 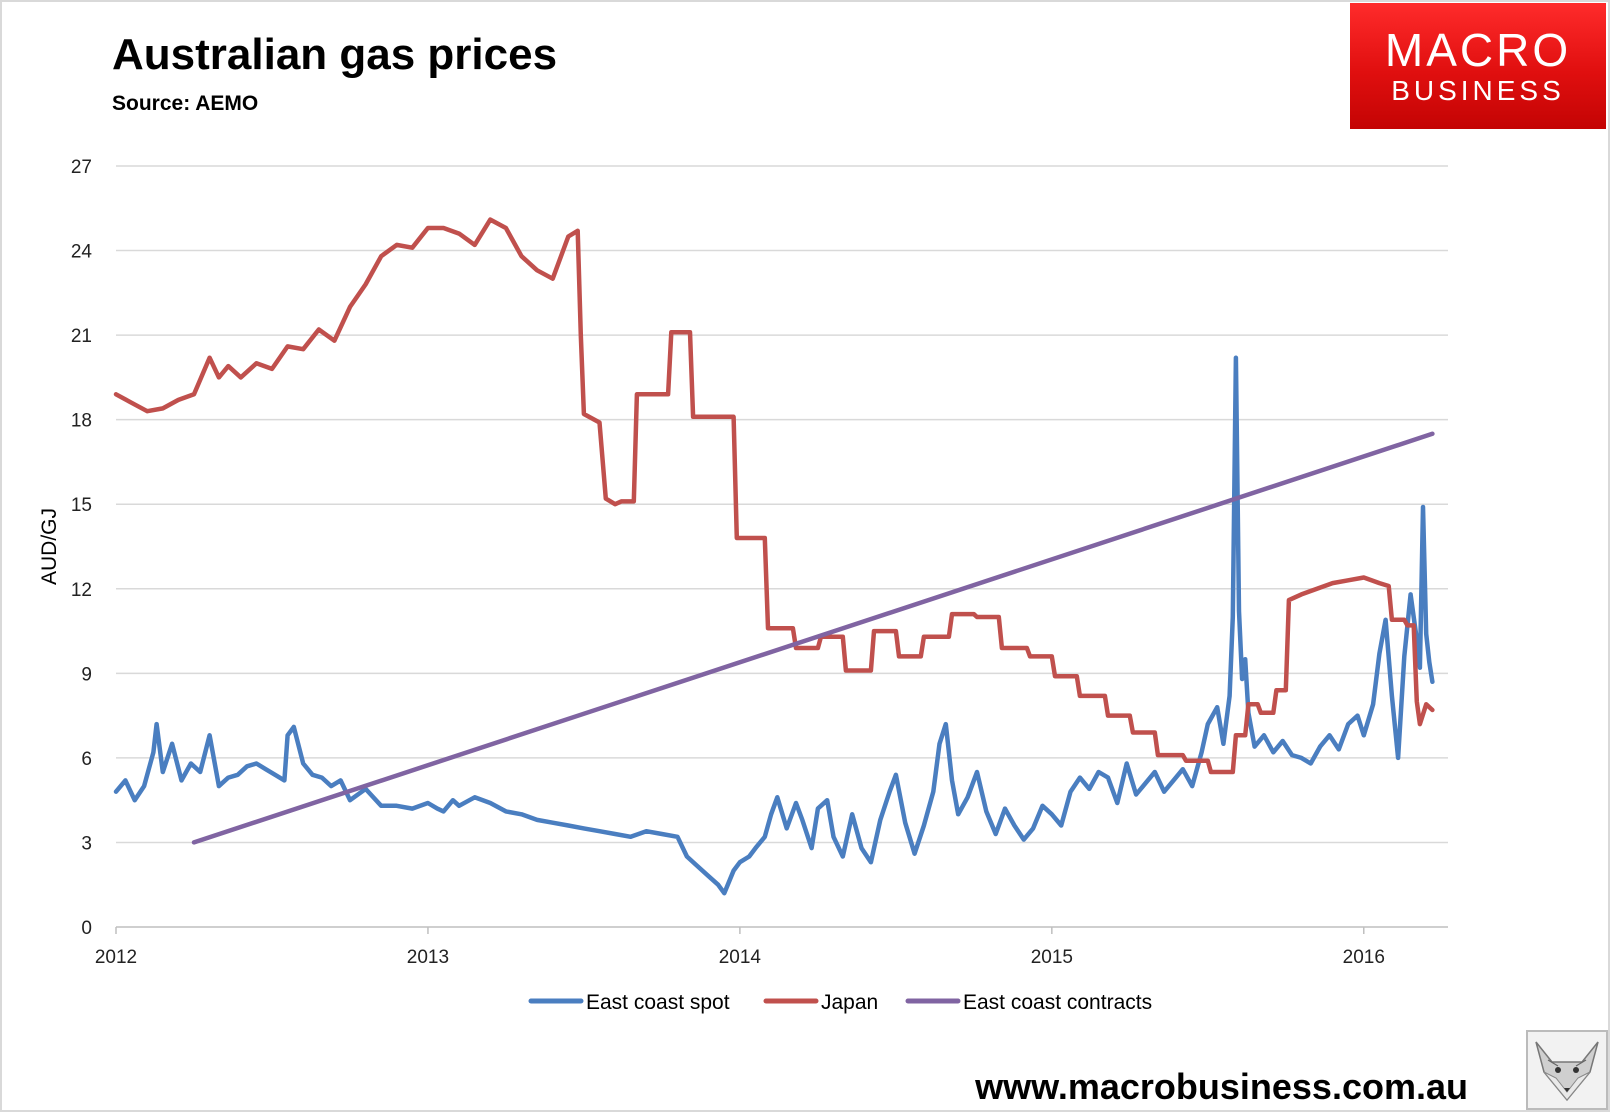 What do you see at coordinates (81, 336) in the screenshot?
I see `y-tick-label: 21` at bounding box center [81, 336].